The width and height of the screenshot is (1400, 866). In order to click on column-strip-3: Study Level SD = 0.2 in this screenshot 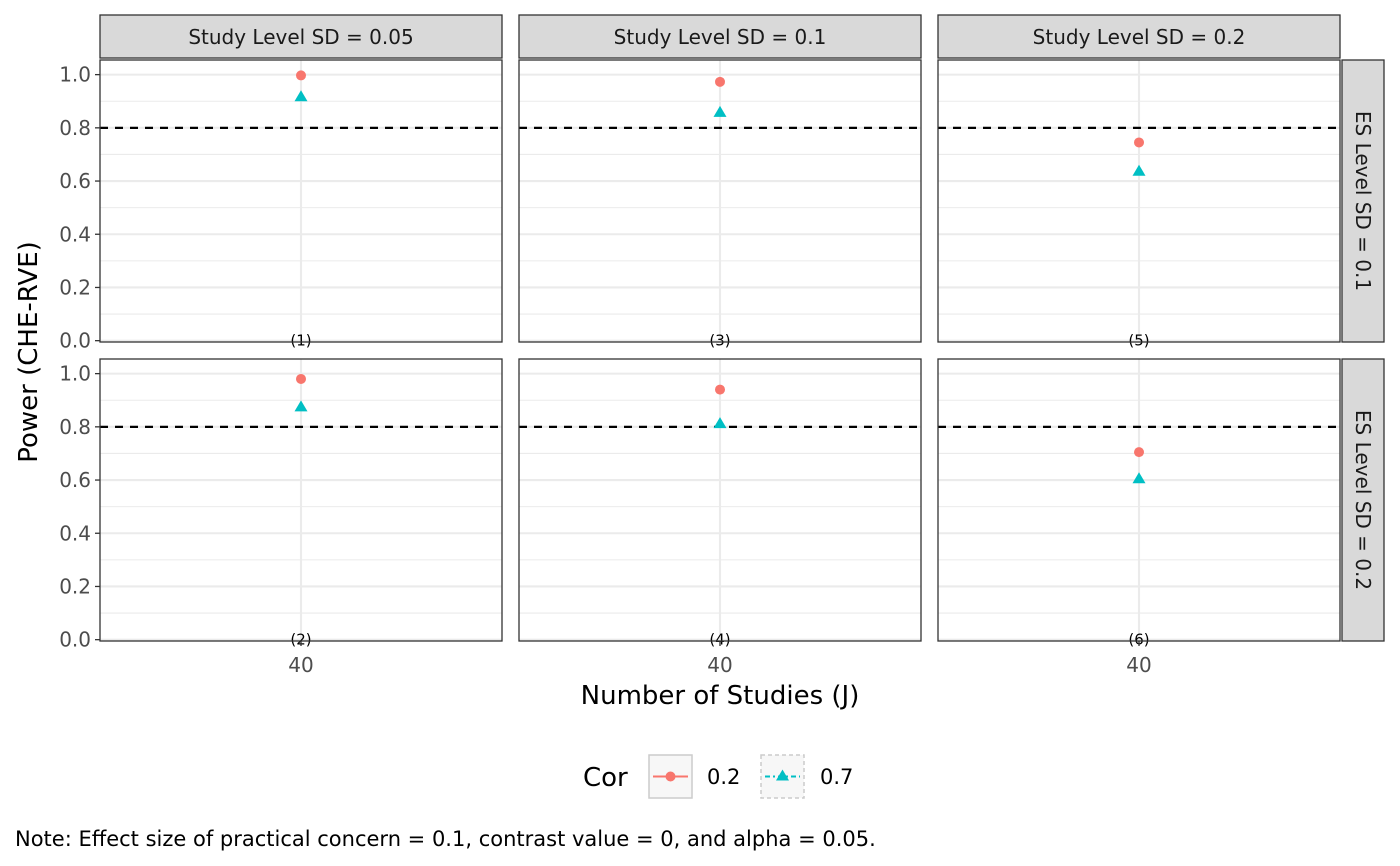, I will do `click(1139, 36)`.